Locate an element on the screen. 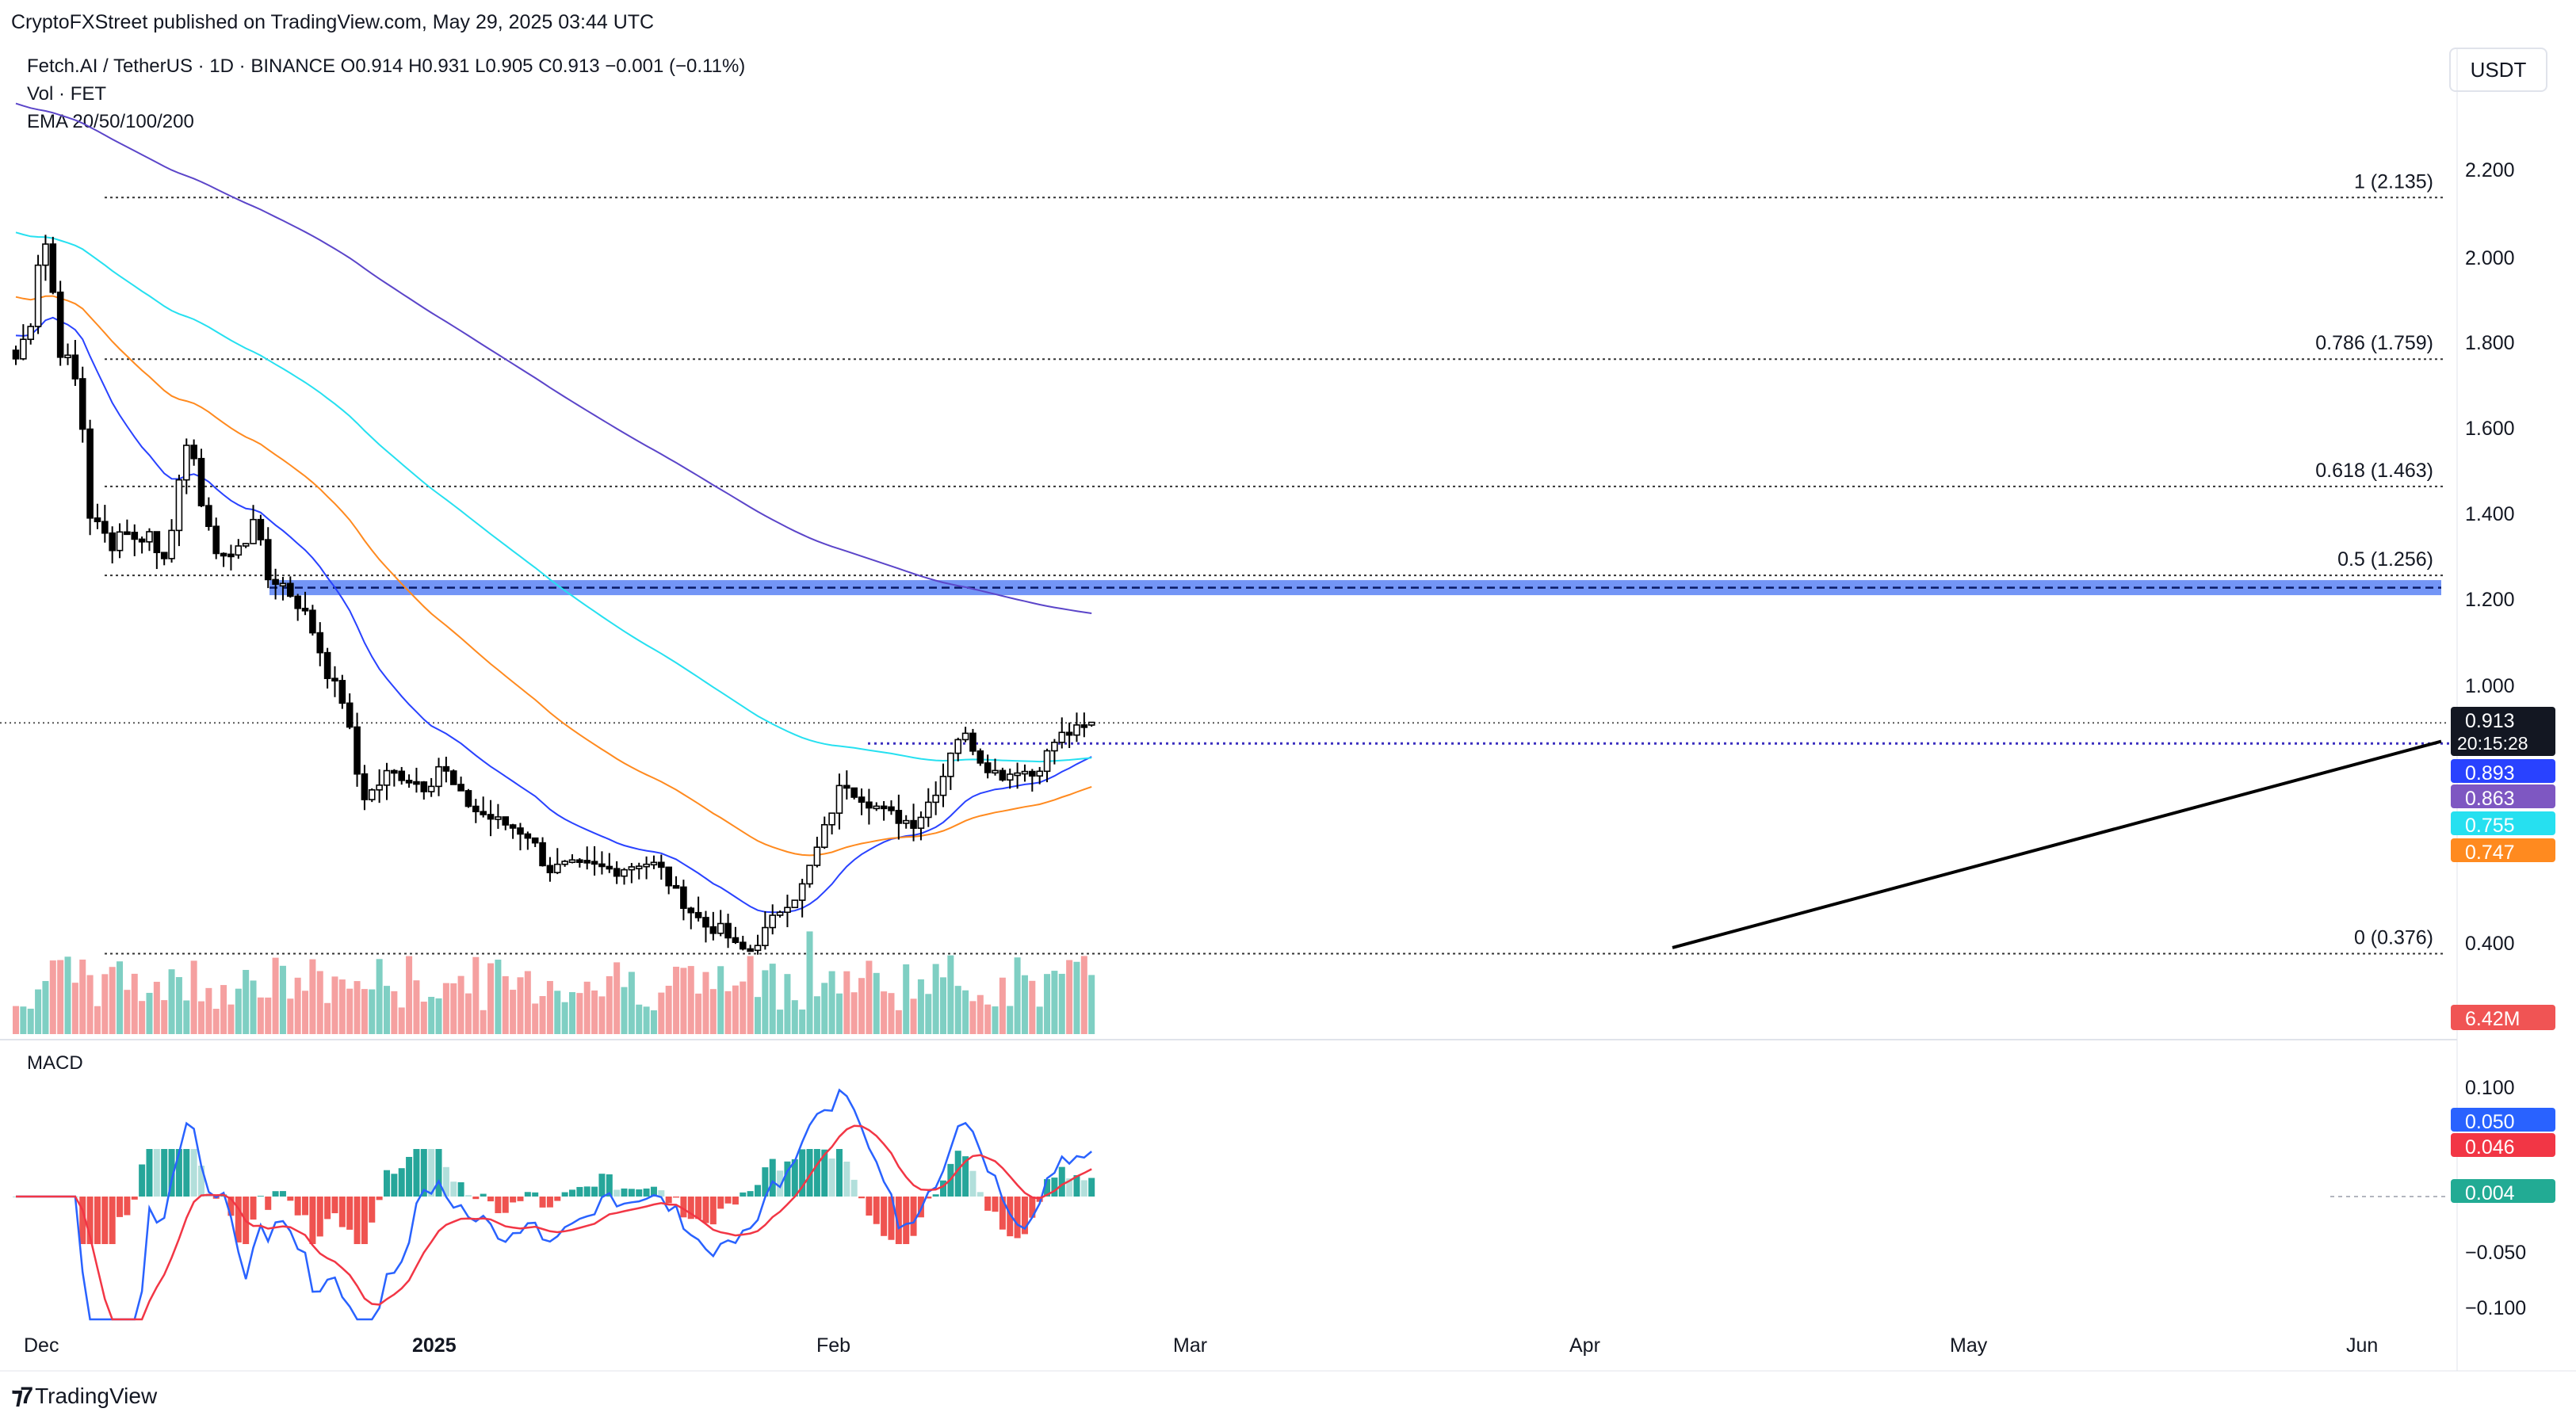  volume-legend: Vol · FET is located at coordinates (67, 94).